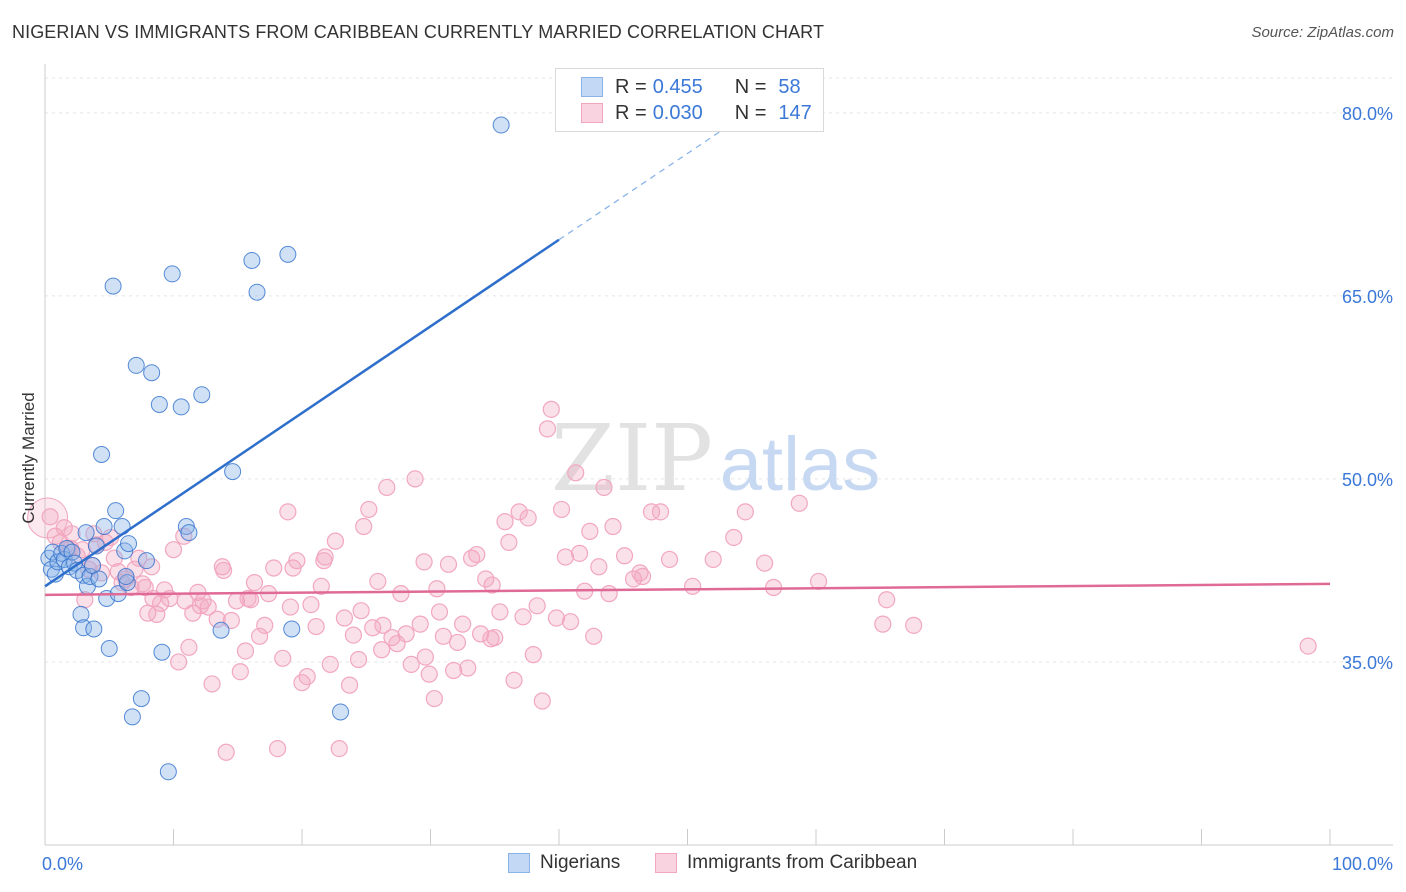 The width and height of the screenshot is (1406, 892). What do you see at coordinates (795, 112) in the screenshot?
I see `legend-n-value: 147` at bounding box center [795, 112].